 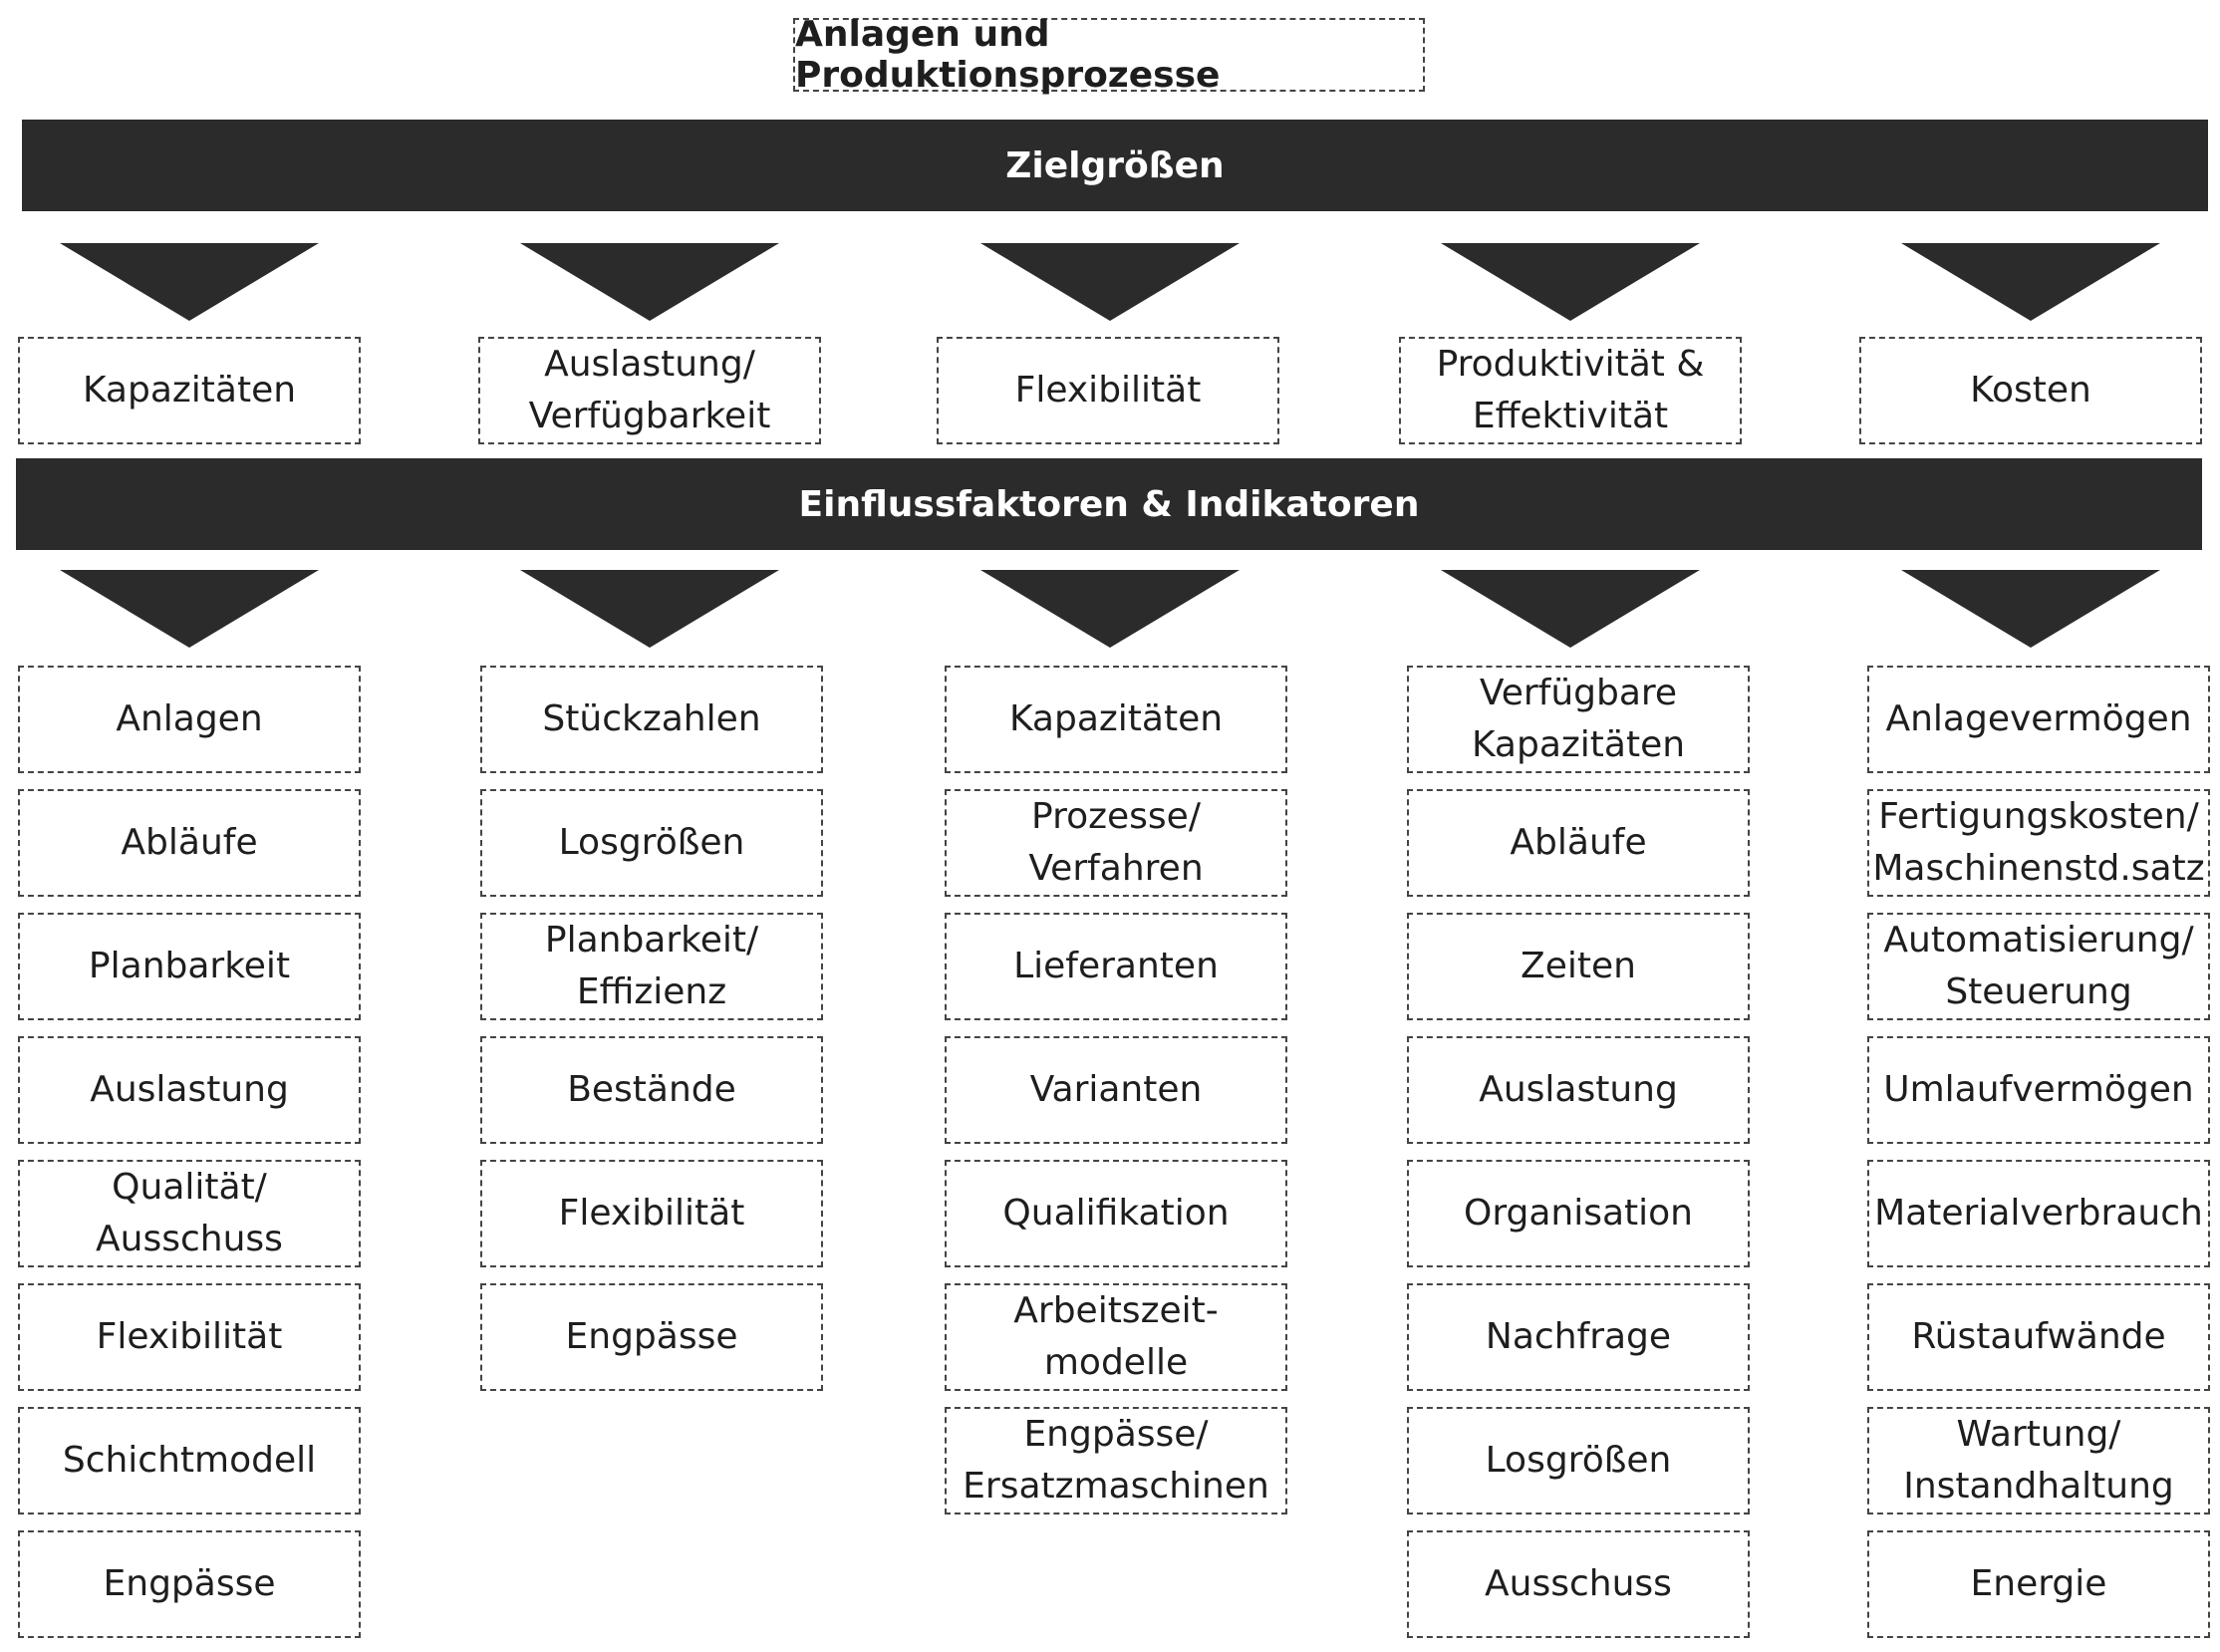 I want to click on indicator-box: Ausschuss, so click(x=1578, y=1584).